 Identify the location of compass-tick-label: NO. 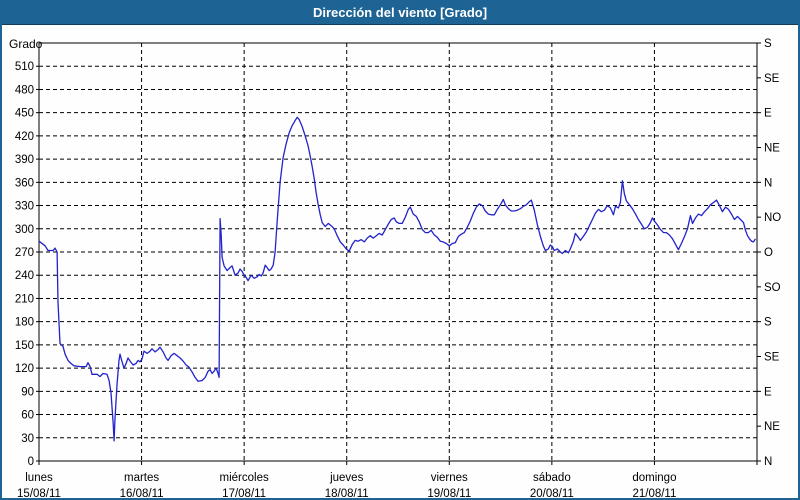
(772, 218).